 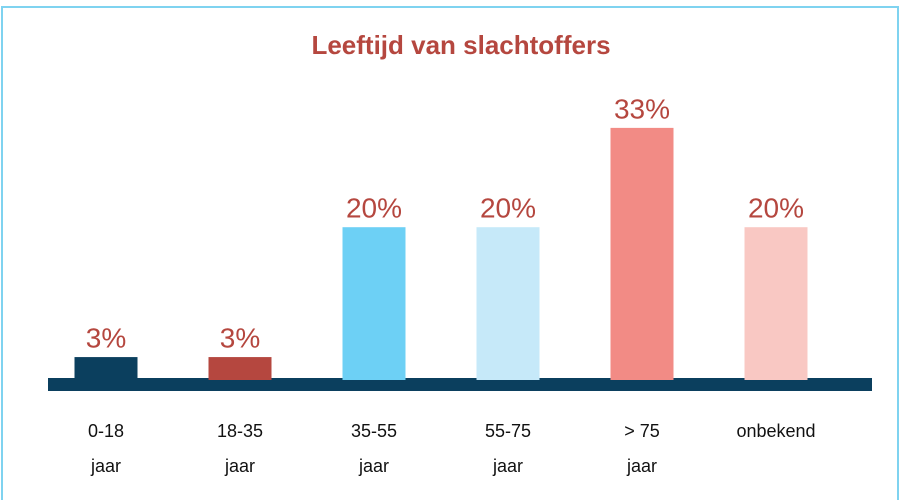 I want to click on x-tick-label: 55-75, so click(x=508, y=431).